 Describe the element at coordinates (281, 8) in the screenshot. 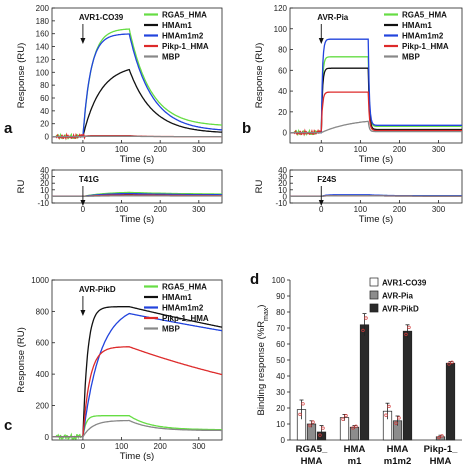

I see `y-tick-label: 120` at that location.